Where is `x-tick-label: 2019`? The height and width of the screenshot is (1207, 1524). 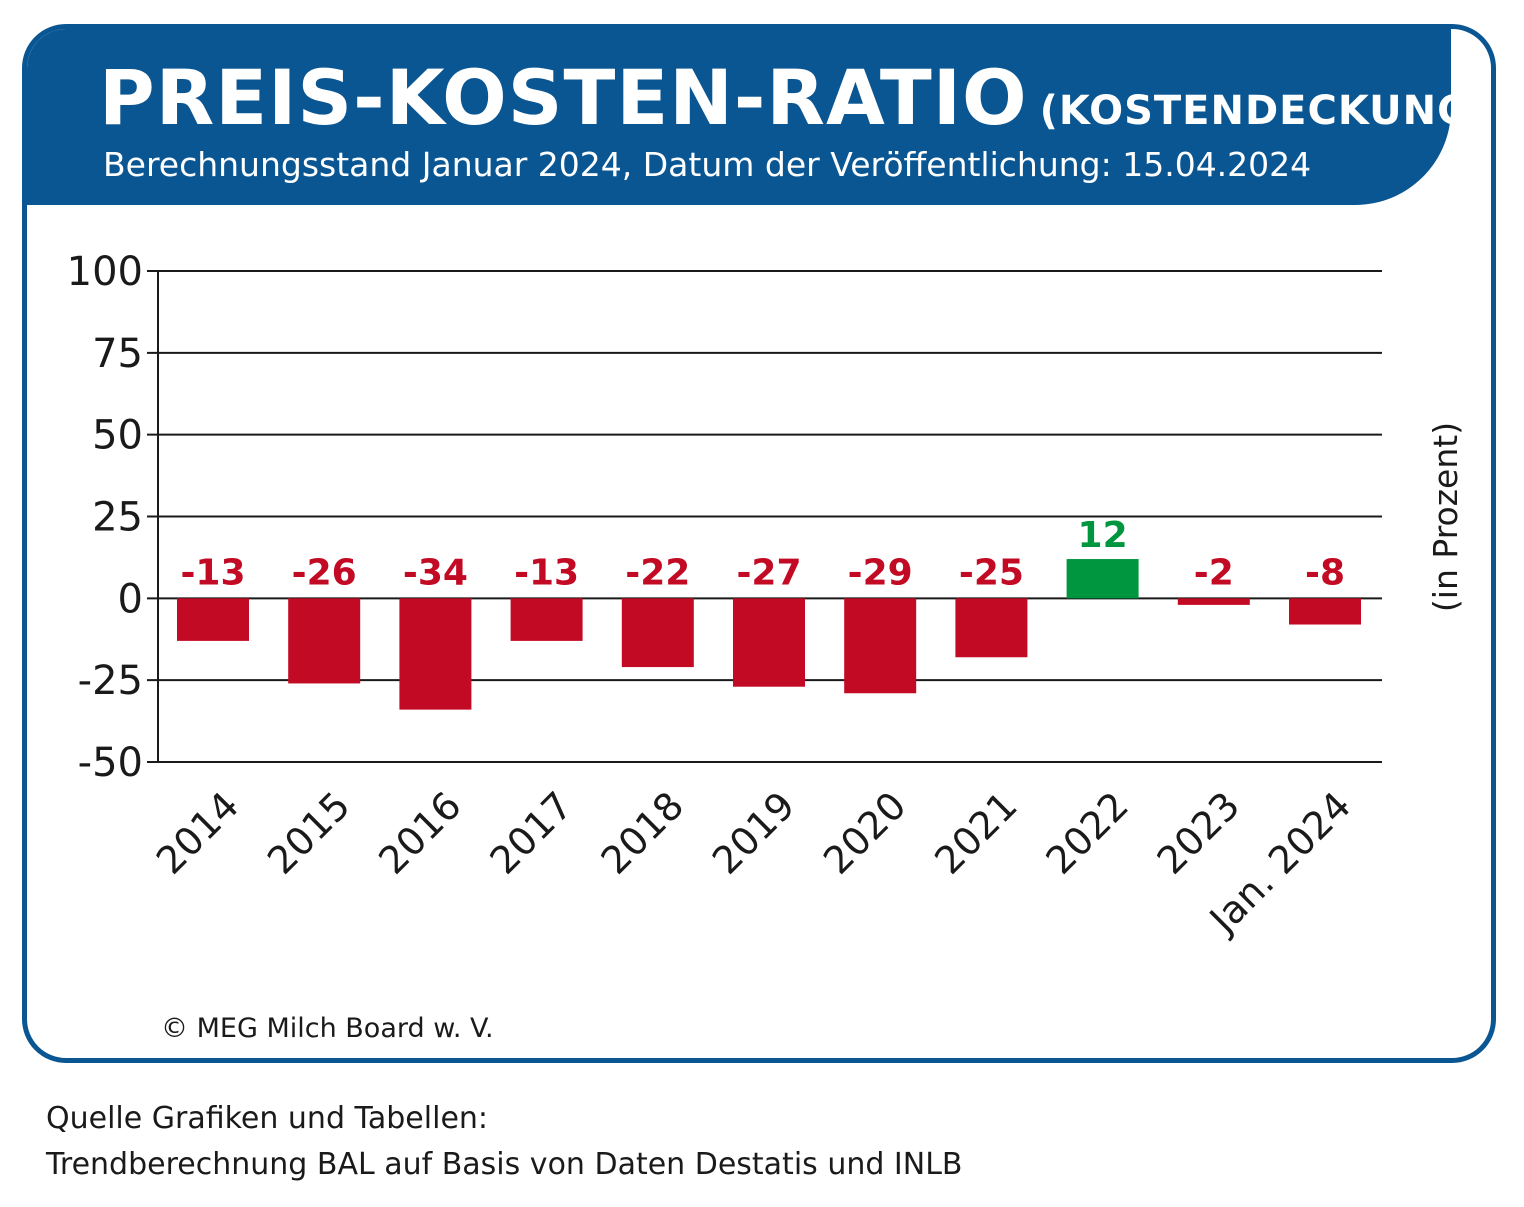 x-tick-label: 2019 is located at coordinates (754, 833).